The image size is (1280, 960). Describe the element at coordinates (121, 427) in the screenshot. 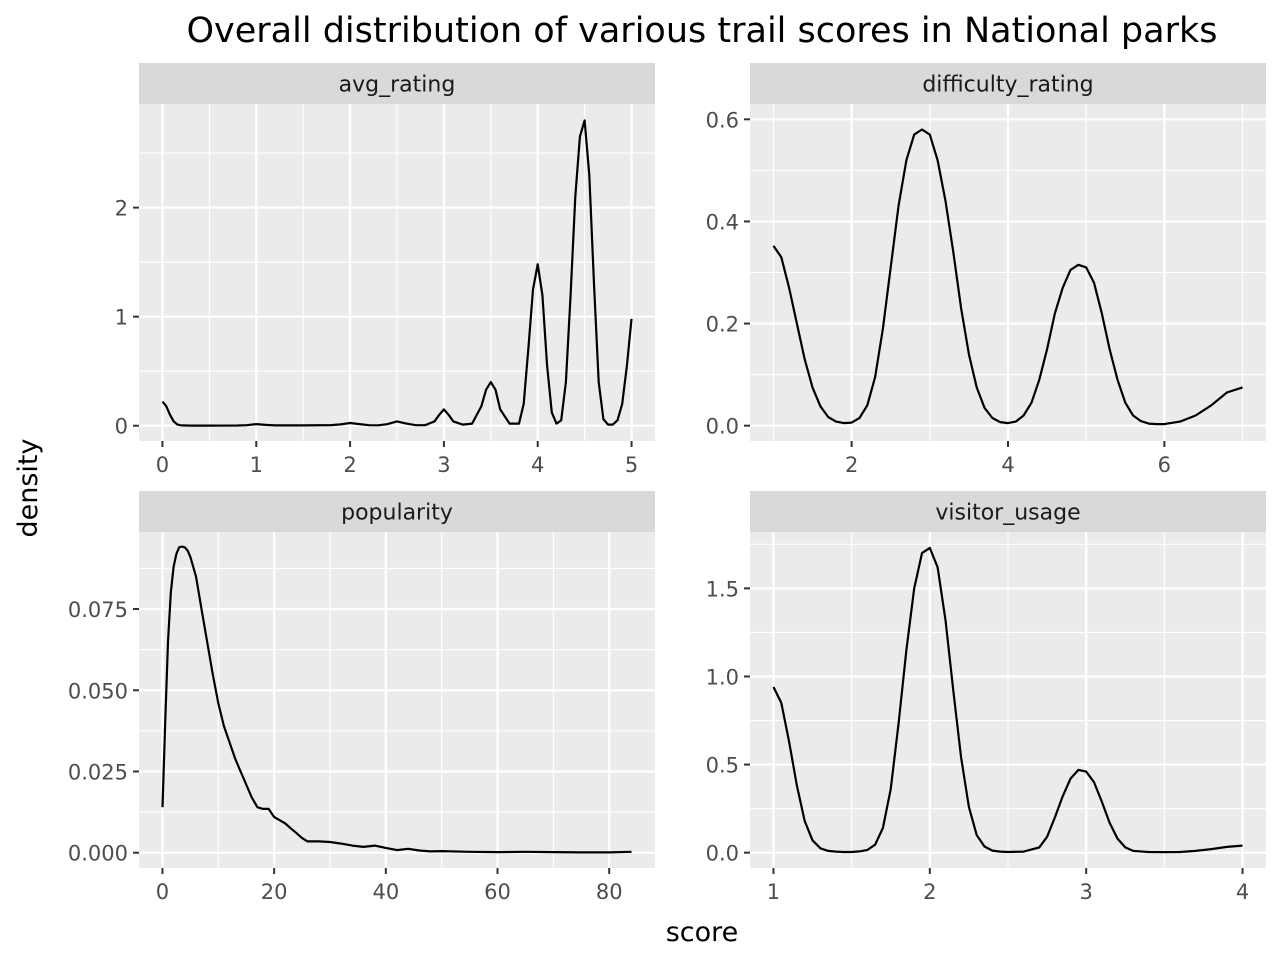

I see `y-tick-label: 0` at that location.